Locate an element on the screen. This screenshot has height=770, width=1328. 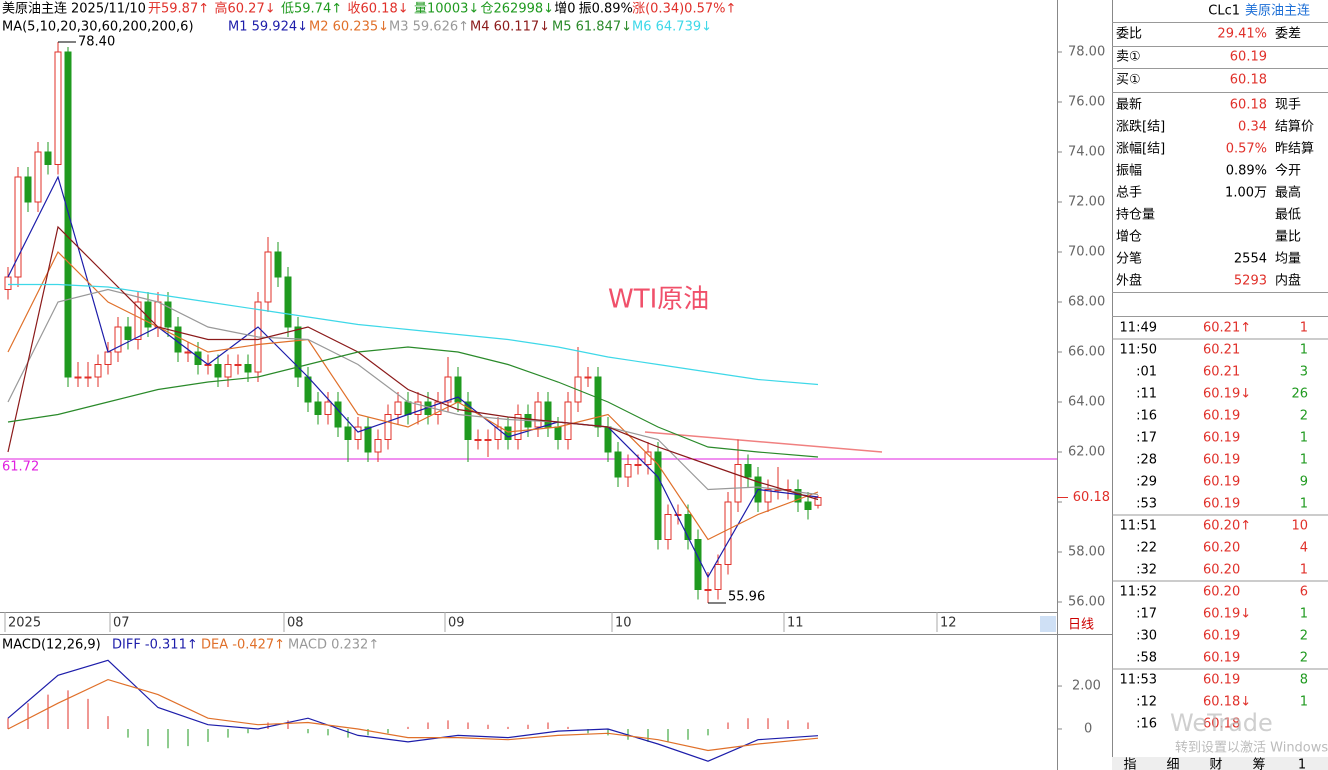
tick-time: :01 is located at coordinates (1146, 372).